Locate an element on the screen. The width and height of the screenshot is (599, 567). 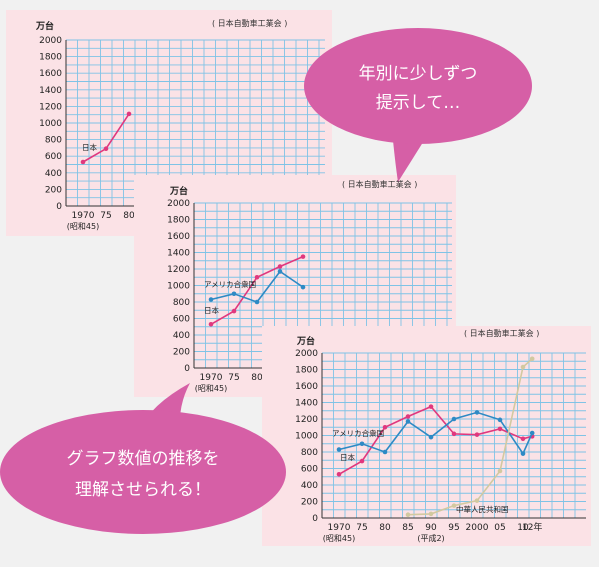
callout-bottom-line-2: 理解させられる！ is located at coordinates (143, 490).